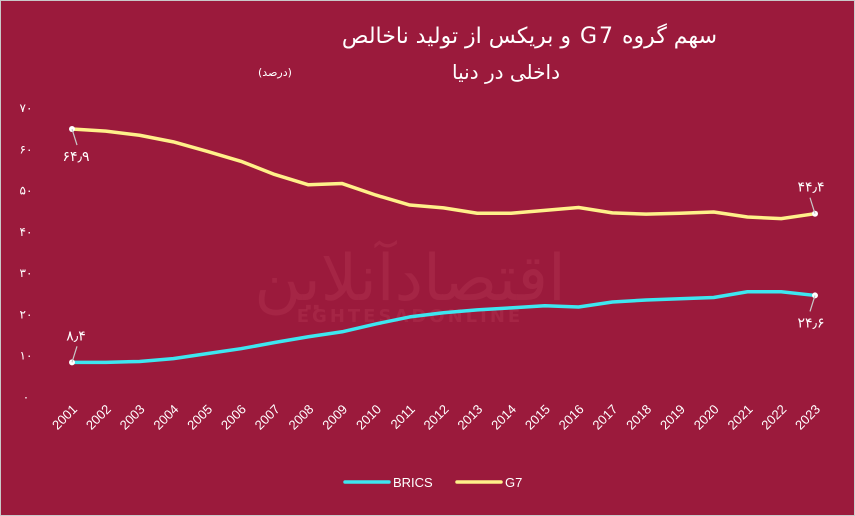 This screenshot has width=855, height=516. I want to click on x-tick-label: 2018, so click(638, 417).